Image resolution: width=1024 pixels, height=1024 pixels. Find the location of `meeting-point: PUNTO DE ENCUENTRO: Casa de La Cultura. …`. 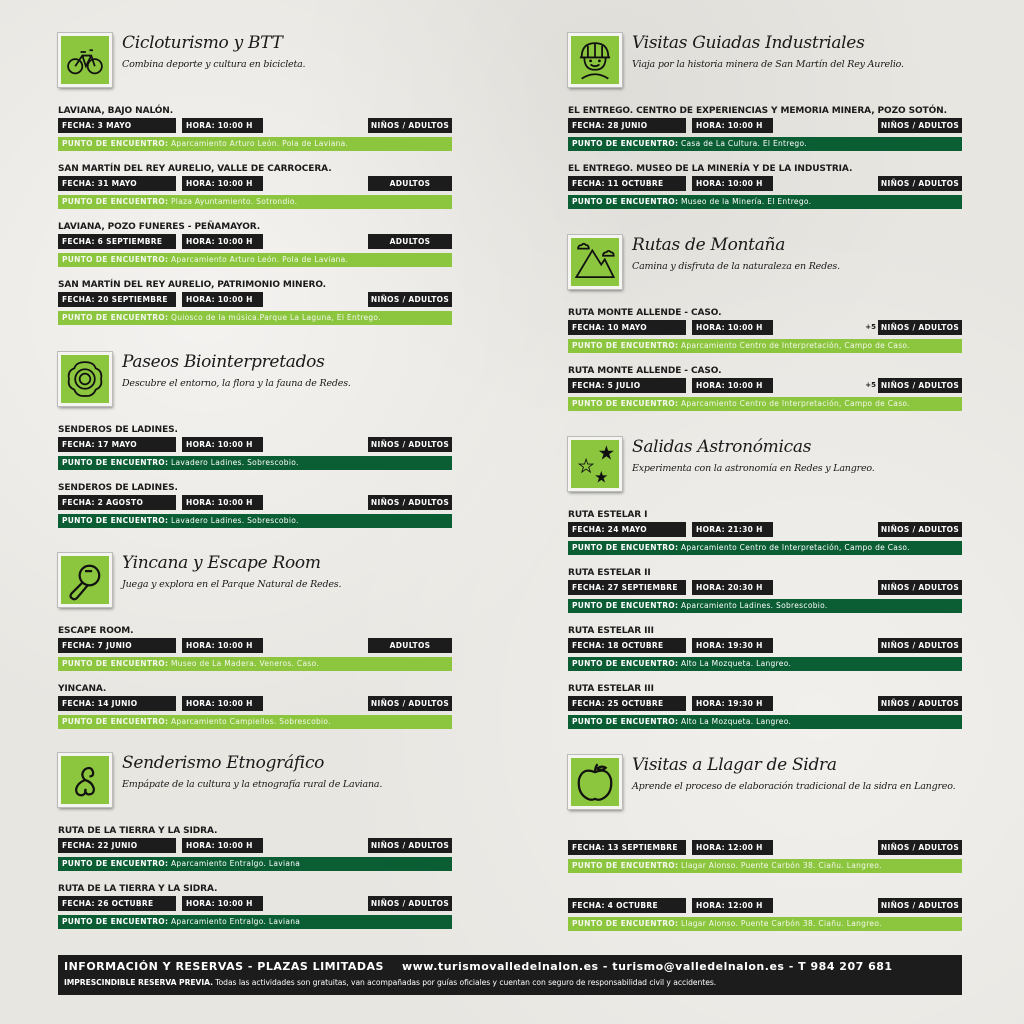

meeting-point: PUNTO DE ENCUENTRO: Casa de La Cultura. … is located at coordinates (765, 144).